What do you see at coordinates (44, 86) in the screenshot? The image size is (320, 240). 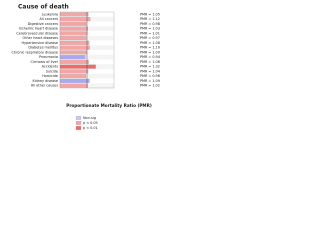 I see `category-label: All other causes` at bounding box center [44, 86].